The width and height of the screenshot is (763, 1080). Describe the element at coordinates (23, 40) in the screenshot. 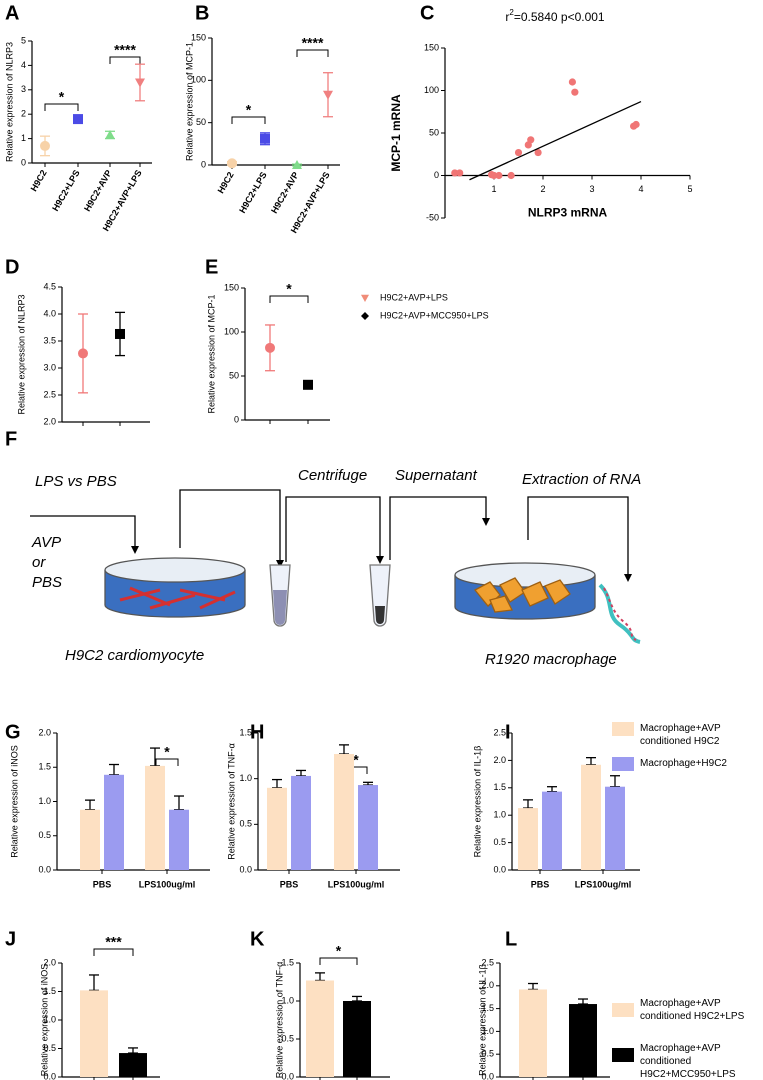

I see `y-tick-label: 5` at that location.